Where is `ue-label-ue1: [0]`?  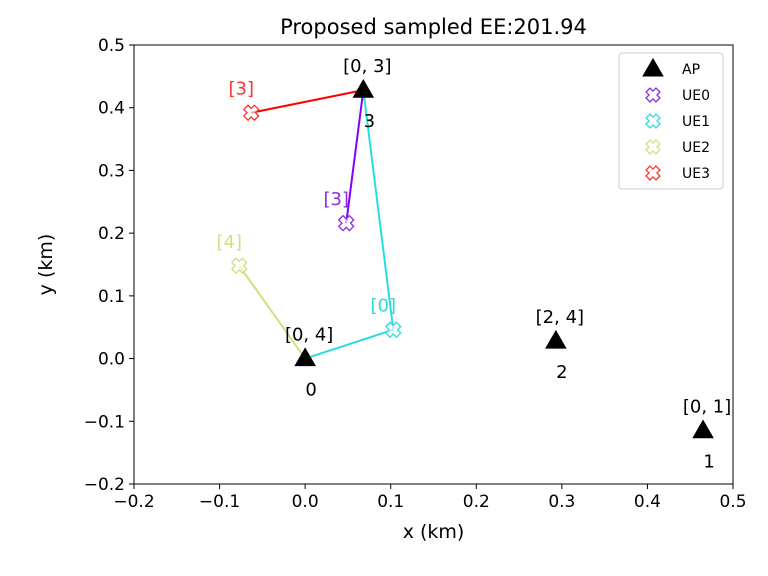
ue-label-ue1: [0] is located at coordinates (384, 306).